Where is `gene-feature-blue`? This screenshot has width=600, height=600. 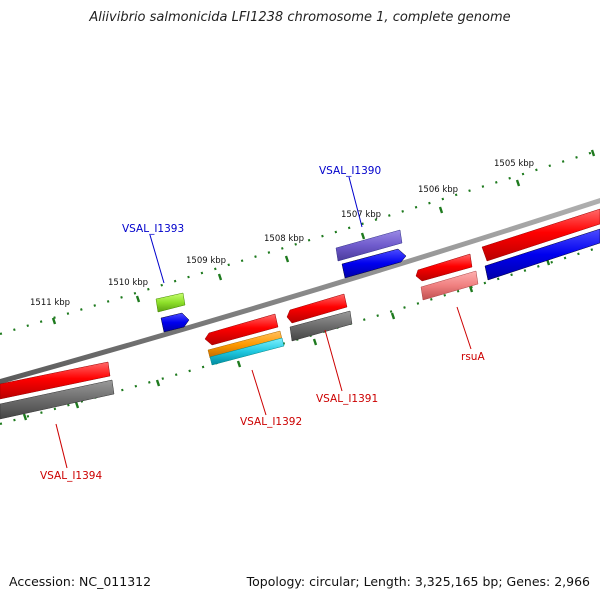 gene-feature-blue is located at coordinates (542, 254).